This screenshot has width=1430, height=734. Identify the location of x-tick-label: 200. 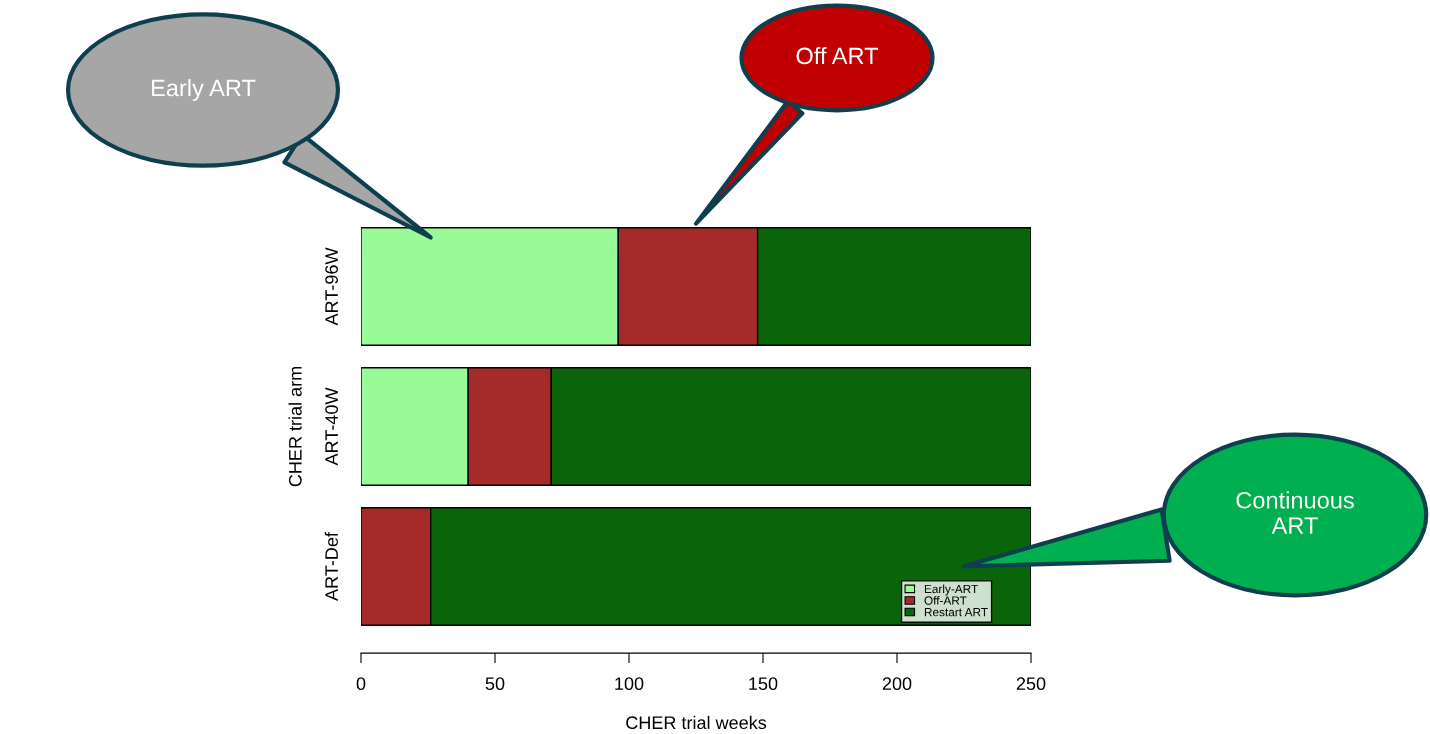
(897, 684).